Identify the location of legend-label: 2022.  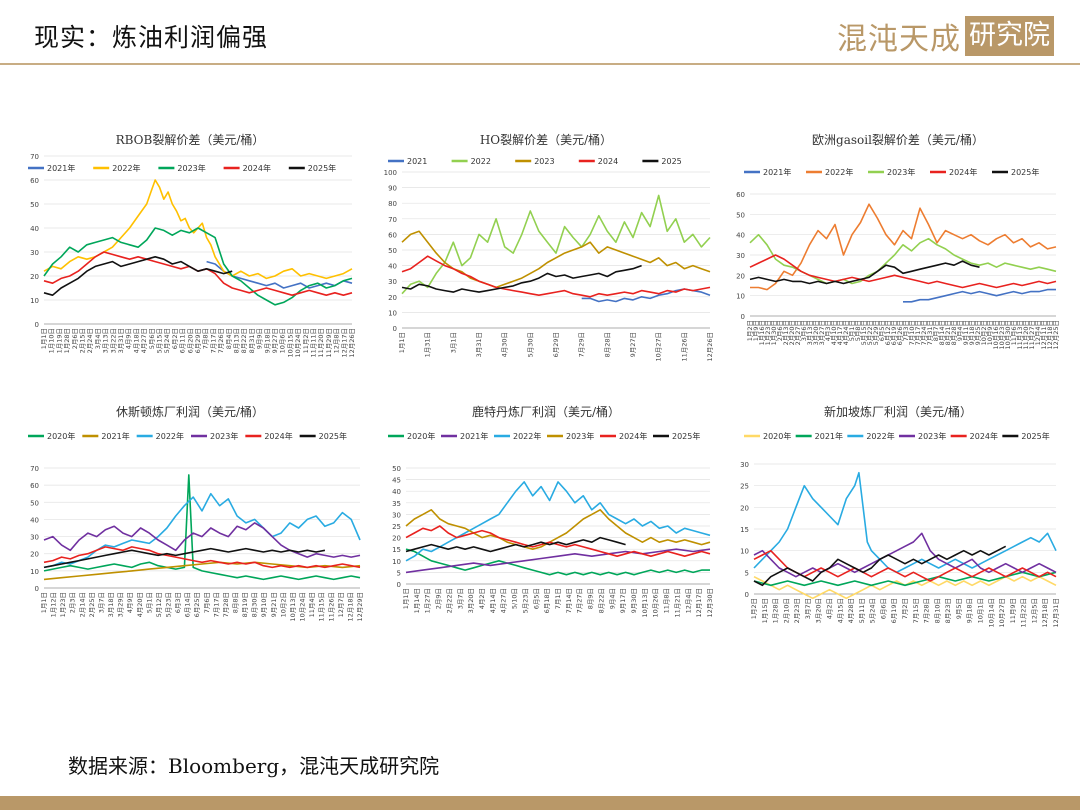
(481, 161).